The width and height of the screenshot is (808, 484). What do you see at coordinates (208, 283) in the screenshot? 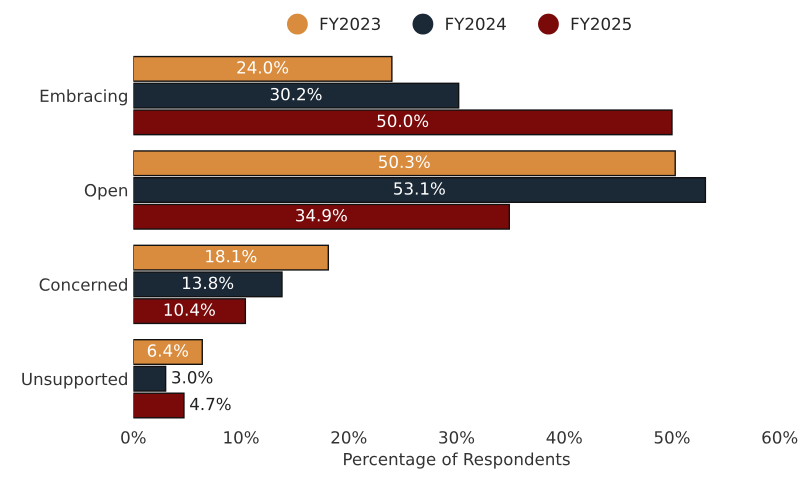
I see `data-label: 13.8%` at bounding box center [208, 283].